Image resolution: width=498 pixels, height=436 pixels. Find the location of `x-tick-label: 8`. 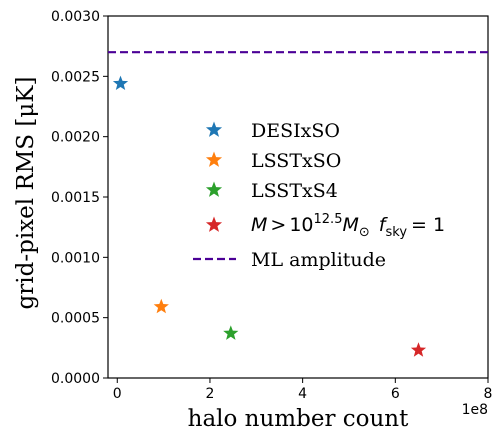

x-tick-label: 8 is located at coordinates (488, 394).